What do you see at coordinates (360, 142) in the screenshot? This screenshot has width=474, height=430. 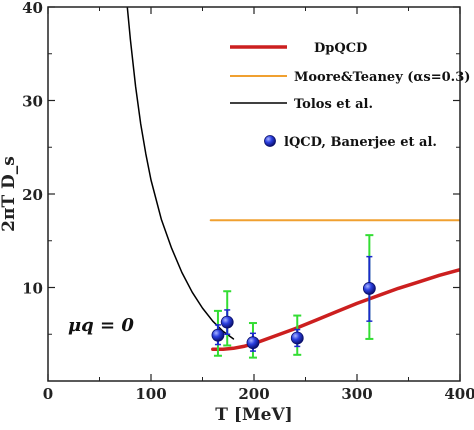 I see `legend-label-3: lQCD, Banerjee et al.` at bounding box center [360, 142].